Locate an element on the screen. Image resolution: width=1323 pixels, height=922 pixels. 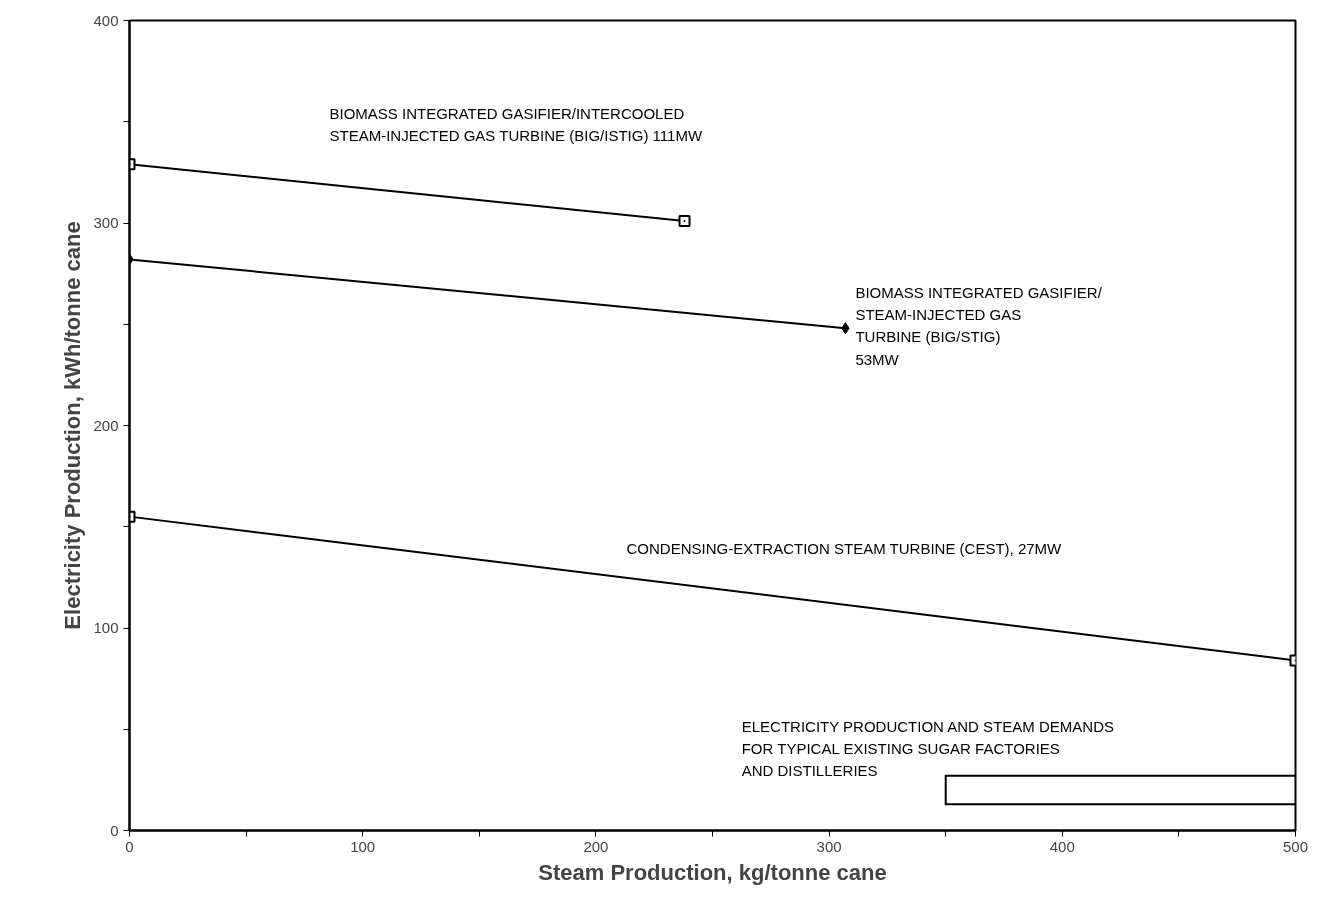
x-axis-title: Steam Production, kg/tonne cane is located at coordinates (712, 872).